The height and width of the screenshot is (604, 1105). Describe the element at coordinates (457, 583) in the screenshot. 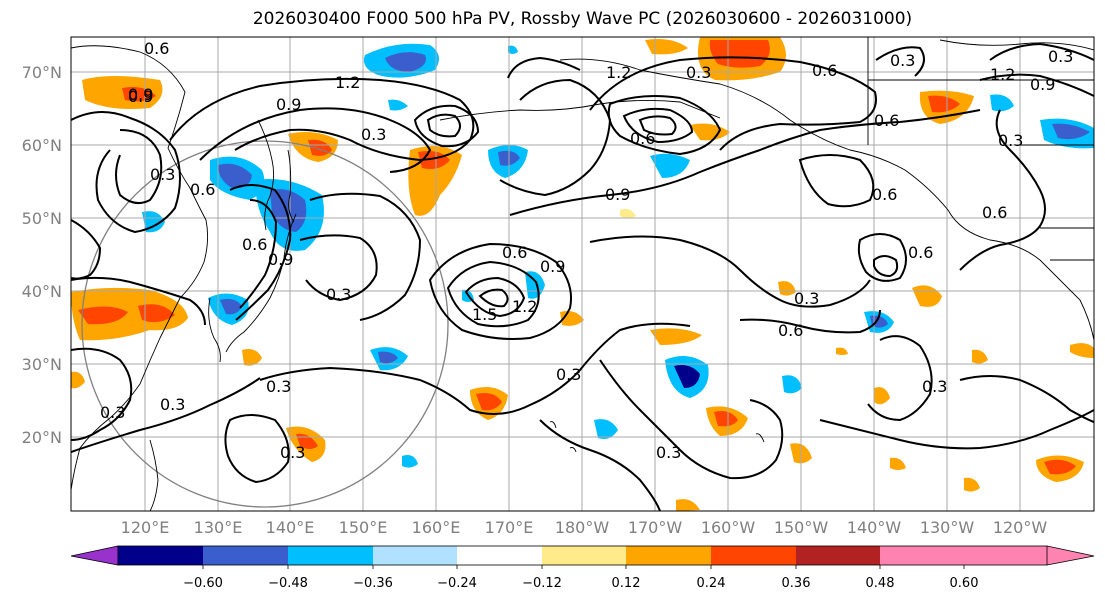

I see `colorbar-tick-label: −0.24` at that location.